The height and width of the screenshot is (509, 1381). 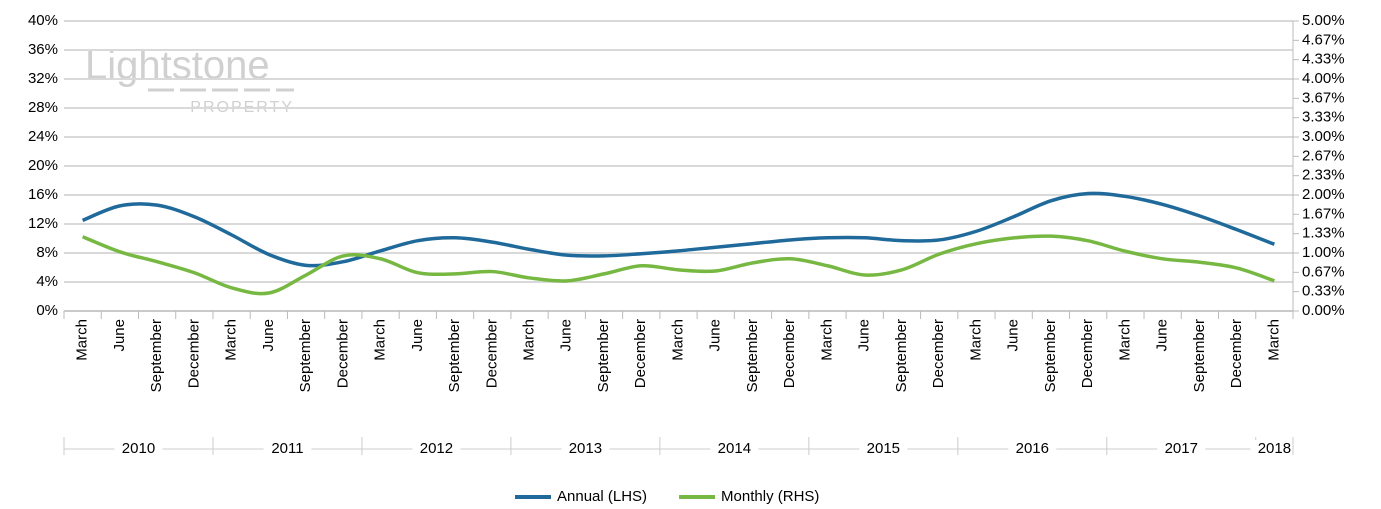 I want to click on group-label: 2012, so click(x=436, y=448).